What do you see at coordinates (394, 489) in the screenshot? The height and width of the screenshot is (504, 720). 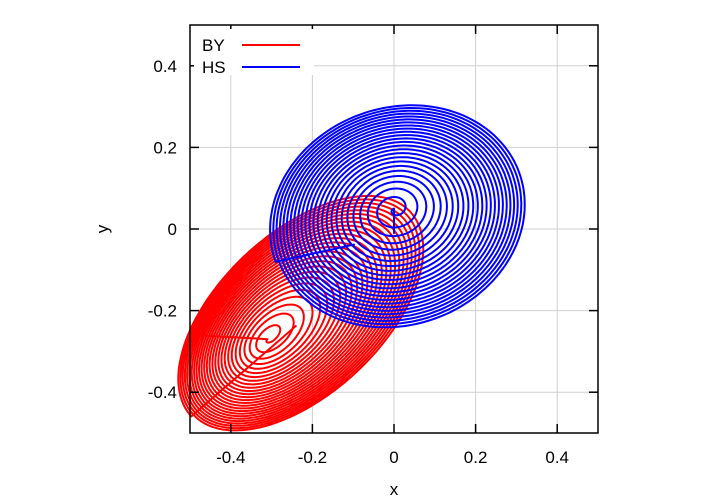 I see `x-axis-label: x` at bounding box center [394, 489].